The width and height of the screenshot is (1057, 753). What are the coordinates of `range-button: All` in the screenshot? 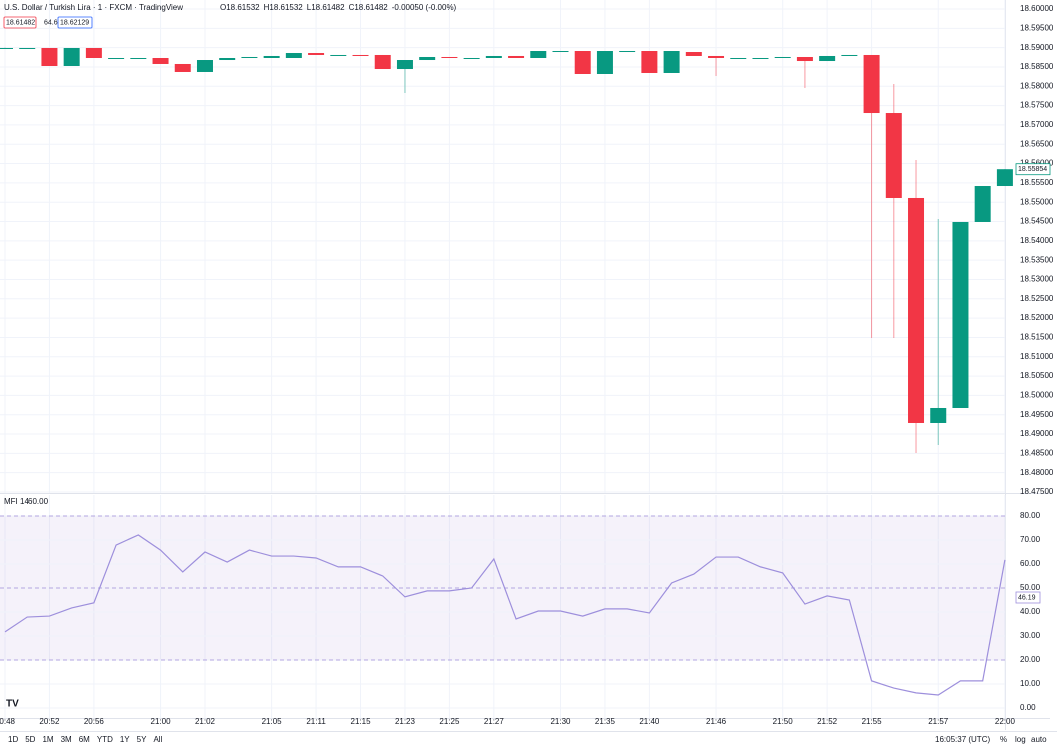 It's located at (157, 739).